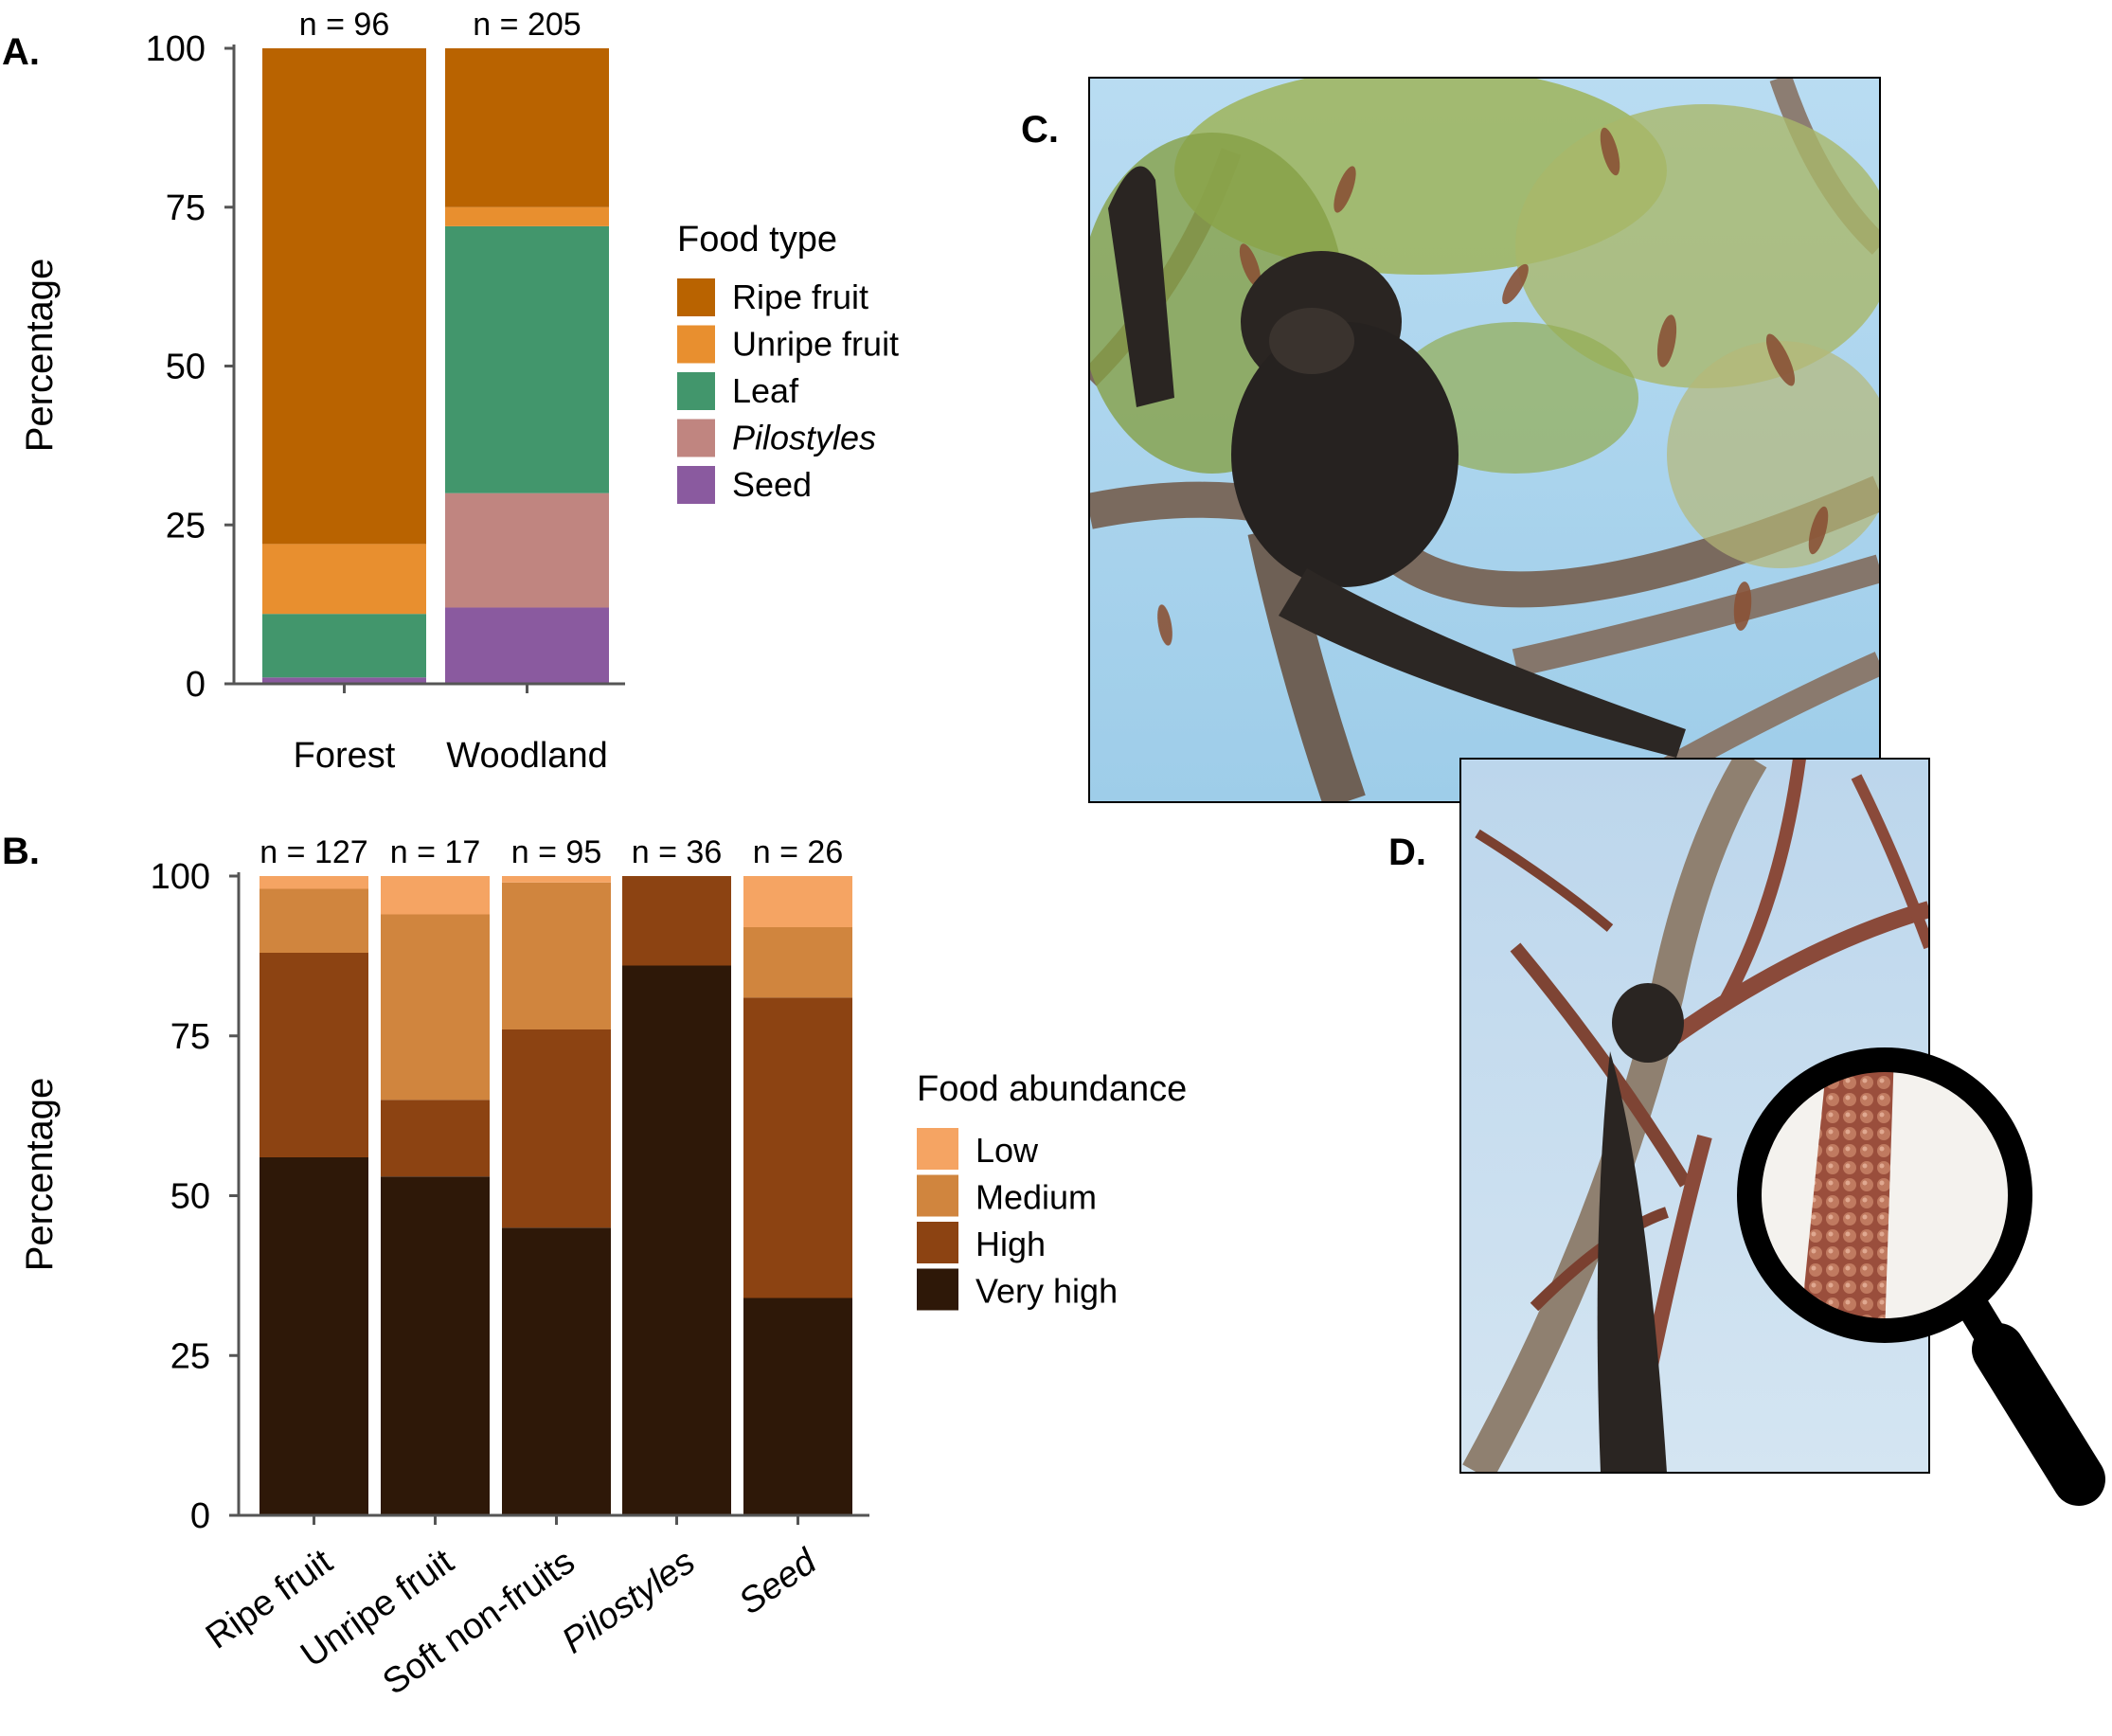 This screenshot has width=2112, height=1736. I want to click on chart-b-legend: Food abundance Low Medium High Very high, so click(1052, 1190).